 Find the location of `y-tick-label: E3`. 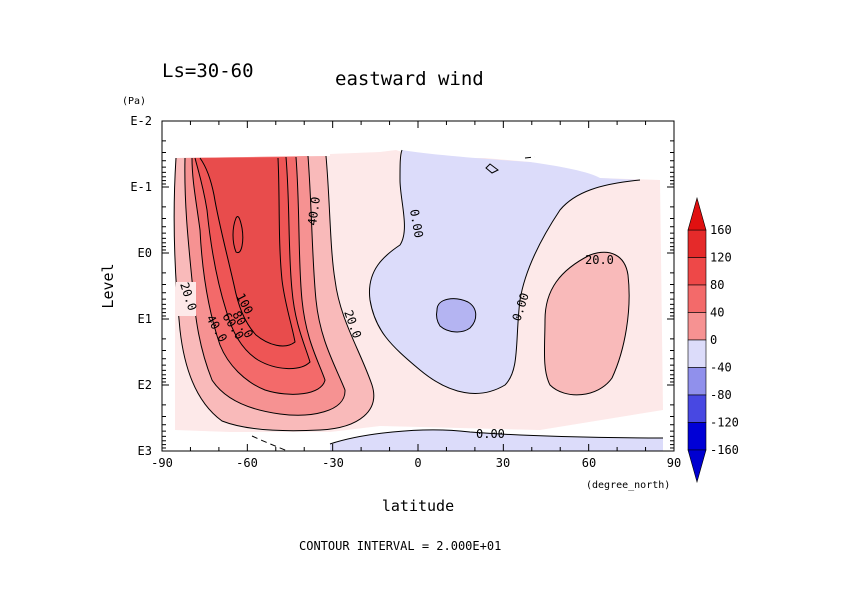

y-tick-label: E3 is located at coordinates (145, 451).